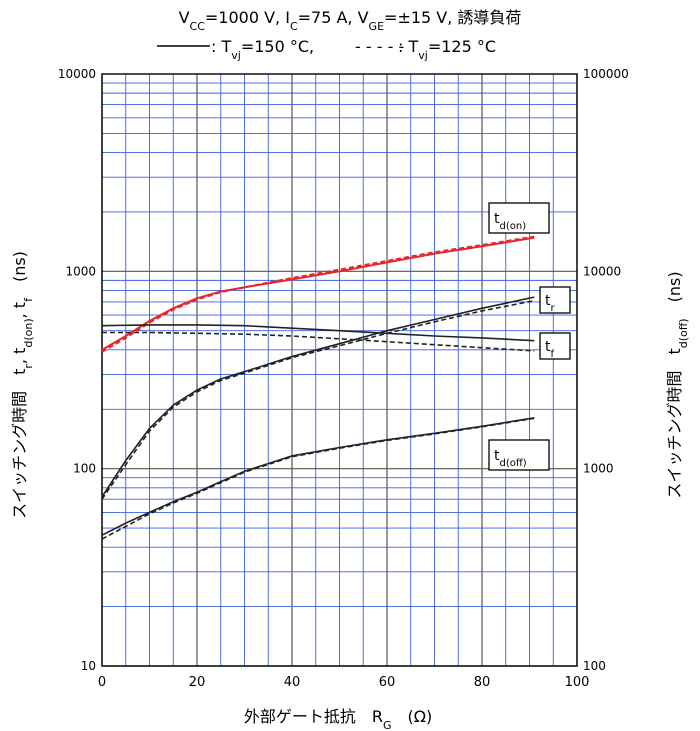  Describe the element at coordinates (606, 370) in the screenshot. I see `y-right-axis-ticks: 100 1000 10000 100000` at that location.